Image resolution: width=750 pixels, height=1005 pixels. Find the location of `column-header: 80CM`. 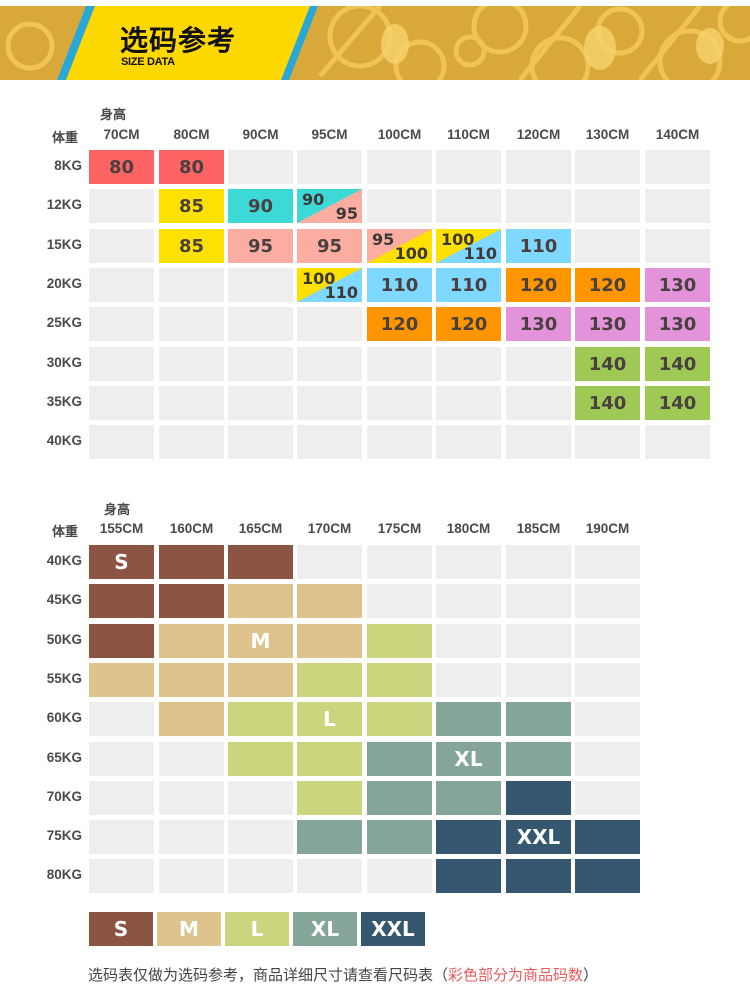

column-header: 80CM is located at coordinates (191, 134).